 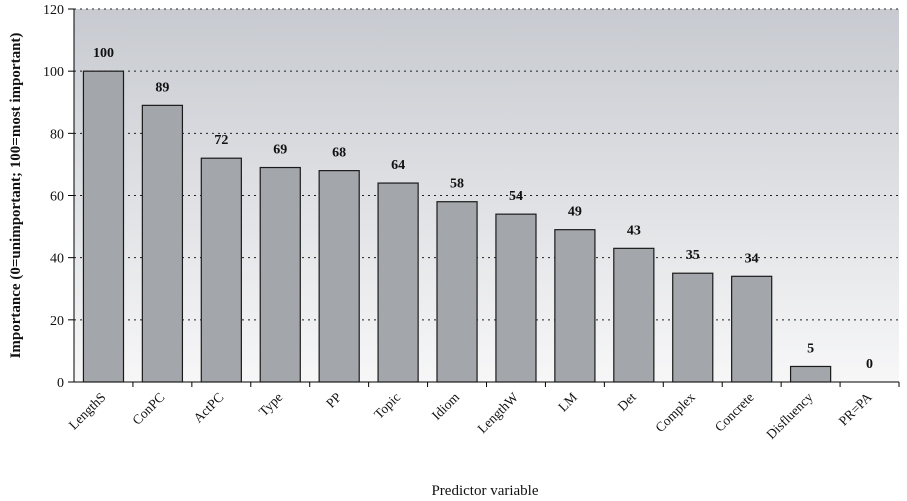 I want to click on x-tick-label: Complex, so click(x=675, y=412).